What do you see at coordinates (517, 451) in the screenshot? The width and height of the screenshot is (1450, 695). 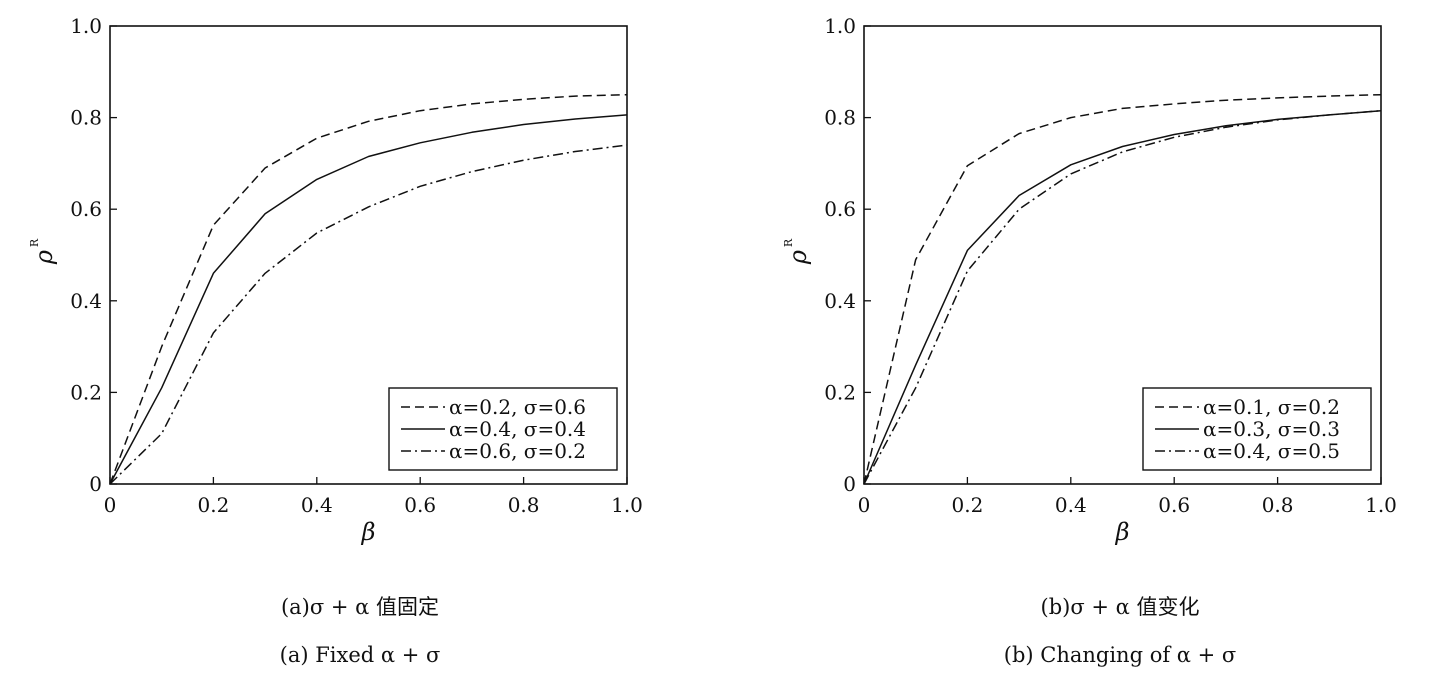 I see `legend-entry-2: α=0.6, σ=0.2` at bounding box center [517, 451].